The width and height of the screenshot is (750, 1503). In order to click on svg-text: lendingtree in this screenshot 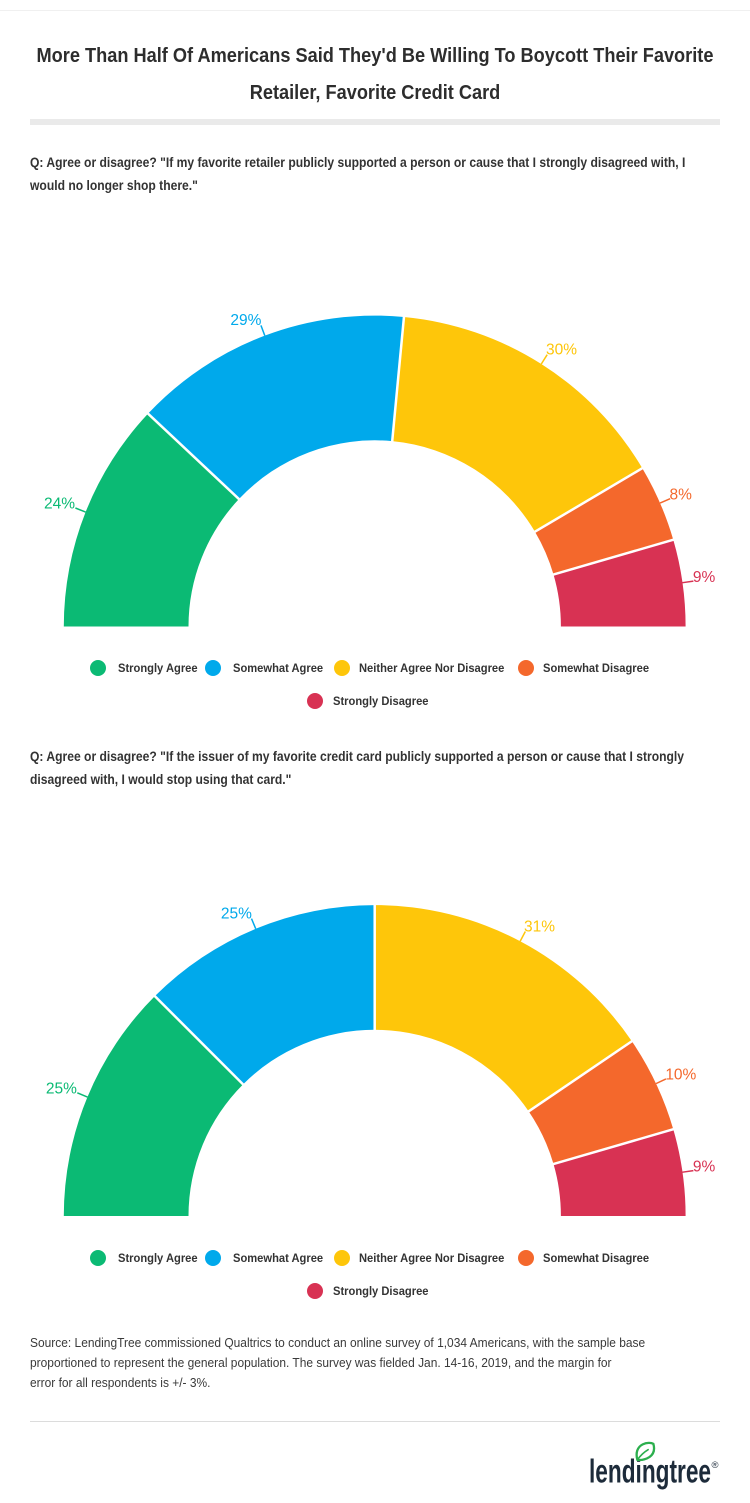, I will do `click(650, 1470)`.